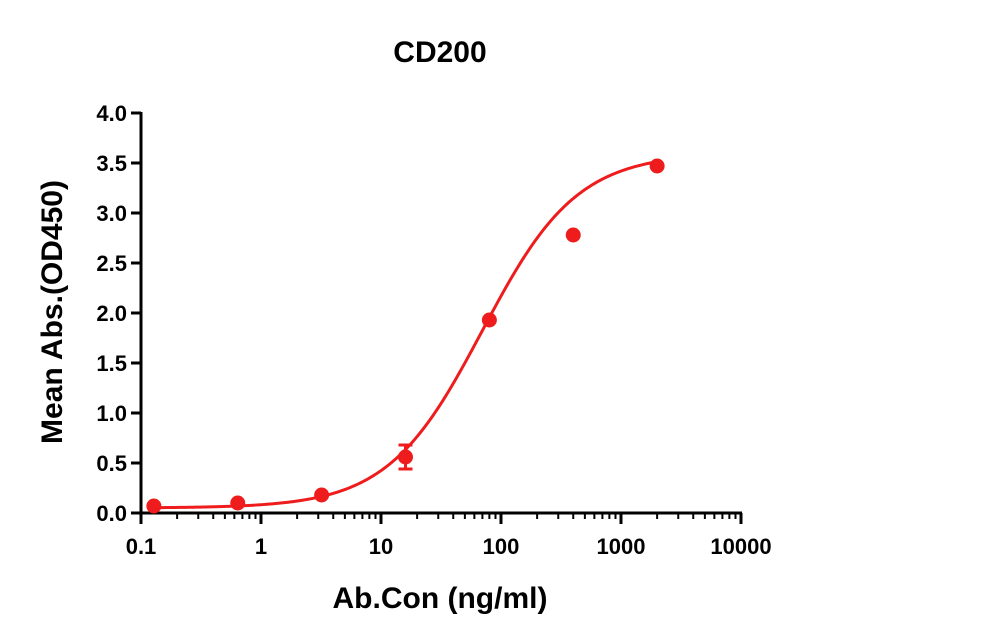  What do you see at coordinates (111, 413) in the screenshot?
I see `y-tick-label: 1.0` at bounding box center [111, 413].